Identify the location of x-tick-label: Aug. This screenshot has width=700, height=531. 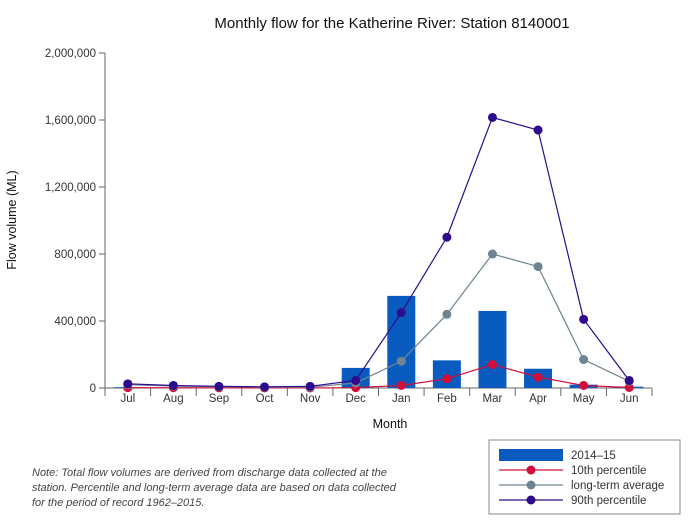
(173, 399).